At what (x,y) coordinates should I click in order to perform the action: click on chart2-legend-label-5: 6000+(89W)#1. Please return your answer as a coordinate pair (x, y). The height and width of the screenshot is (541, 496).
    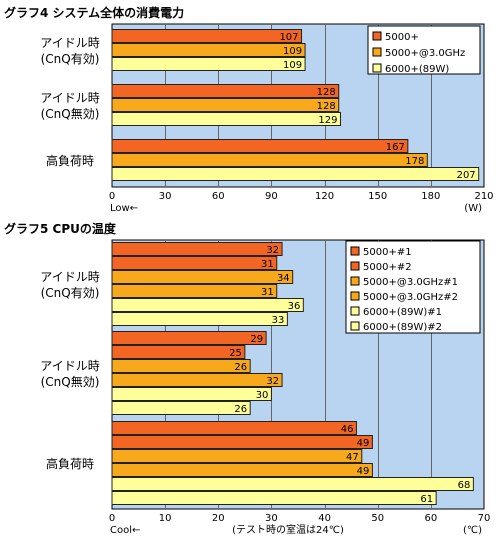
    Looking at the image, I should click on (402, 312).